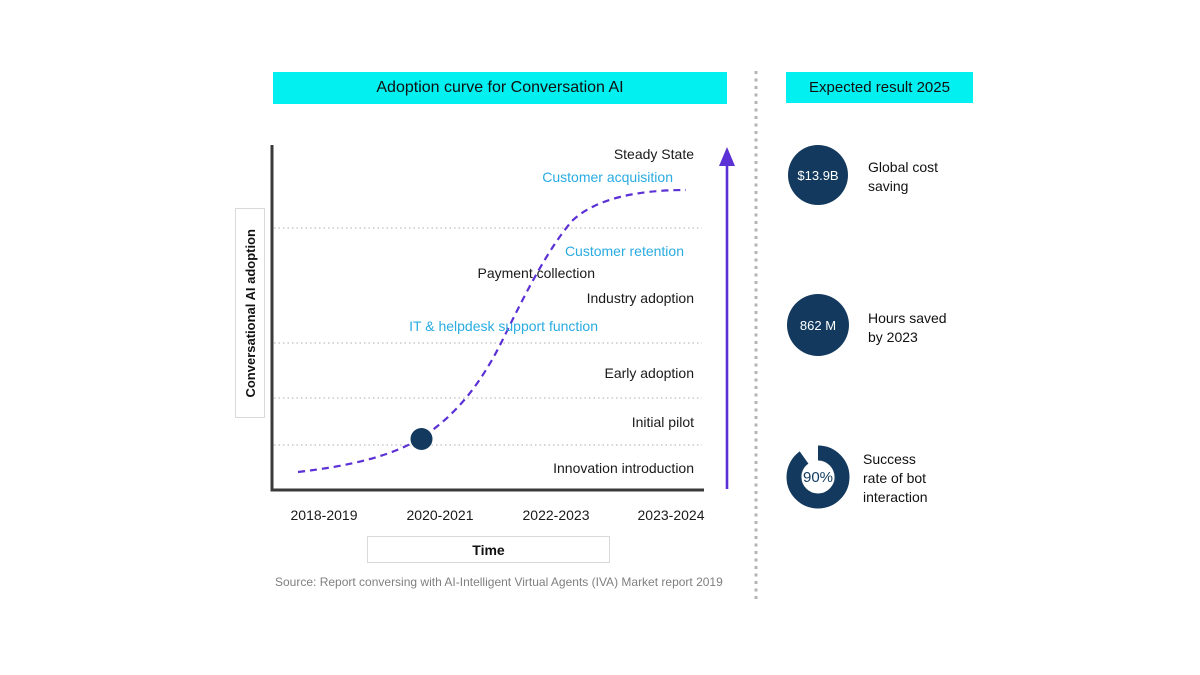 The width and height of the screenshot is (1200, 675). What do you see at coordinates (488, 336) in the screenshot?
I see `gridlines` at bounding box center [488, 336].